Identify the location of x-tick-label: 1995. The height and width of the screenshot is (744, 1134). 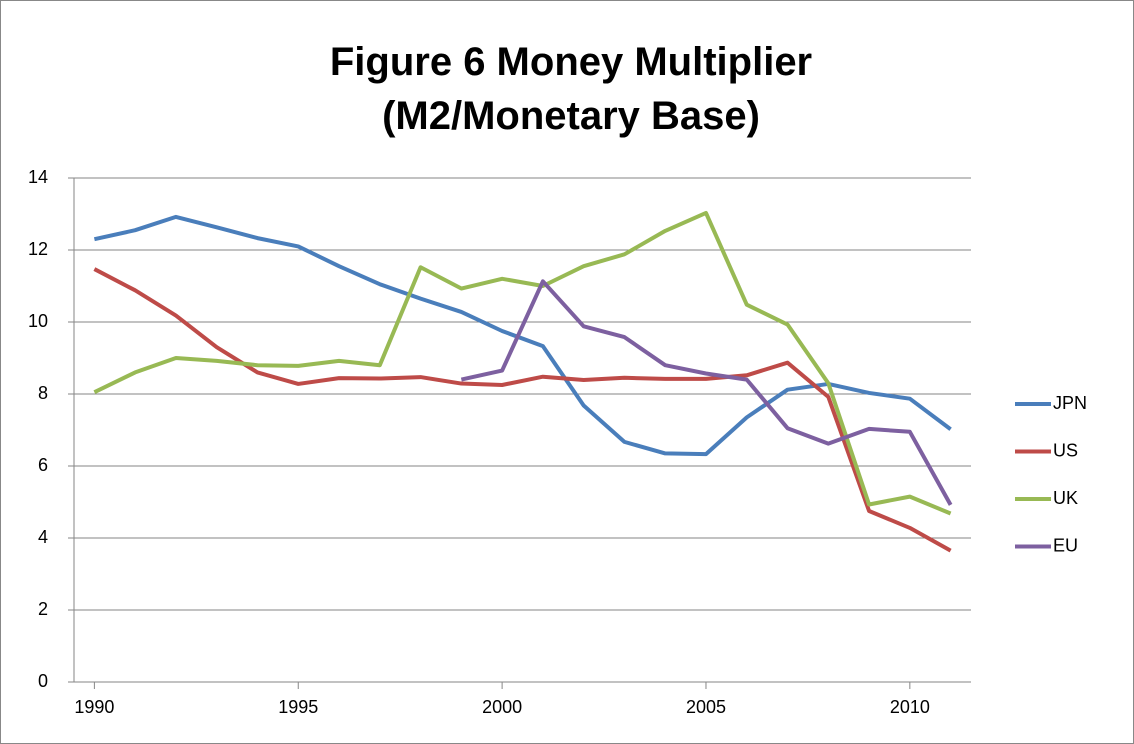
(298, 707).